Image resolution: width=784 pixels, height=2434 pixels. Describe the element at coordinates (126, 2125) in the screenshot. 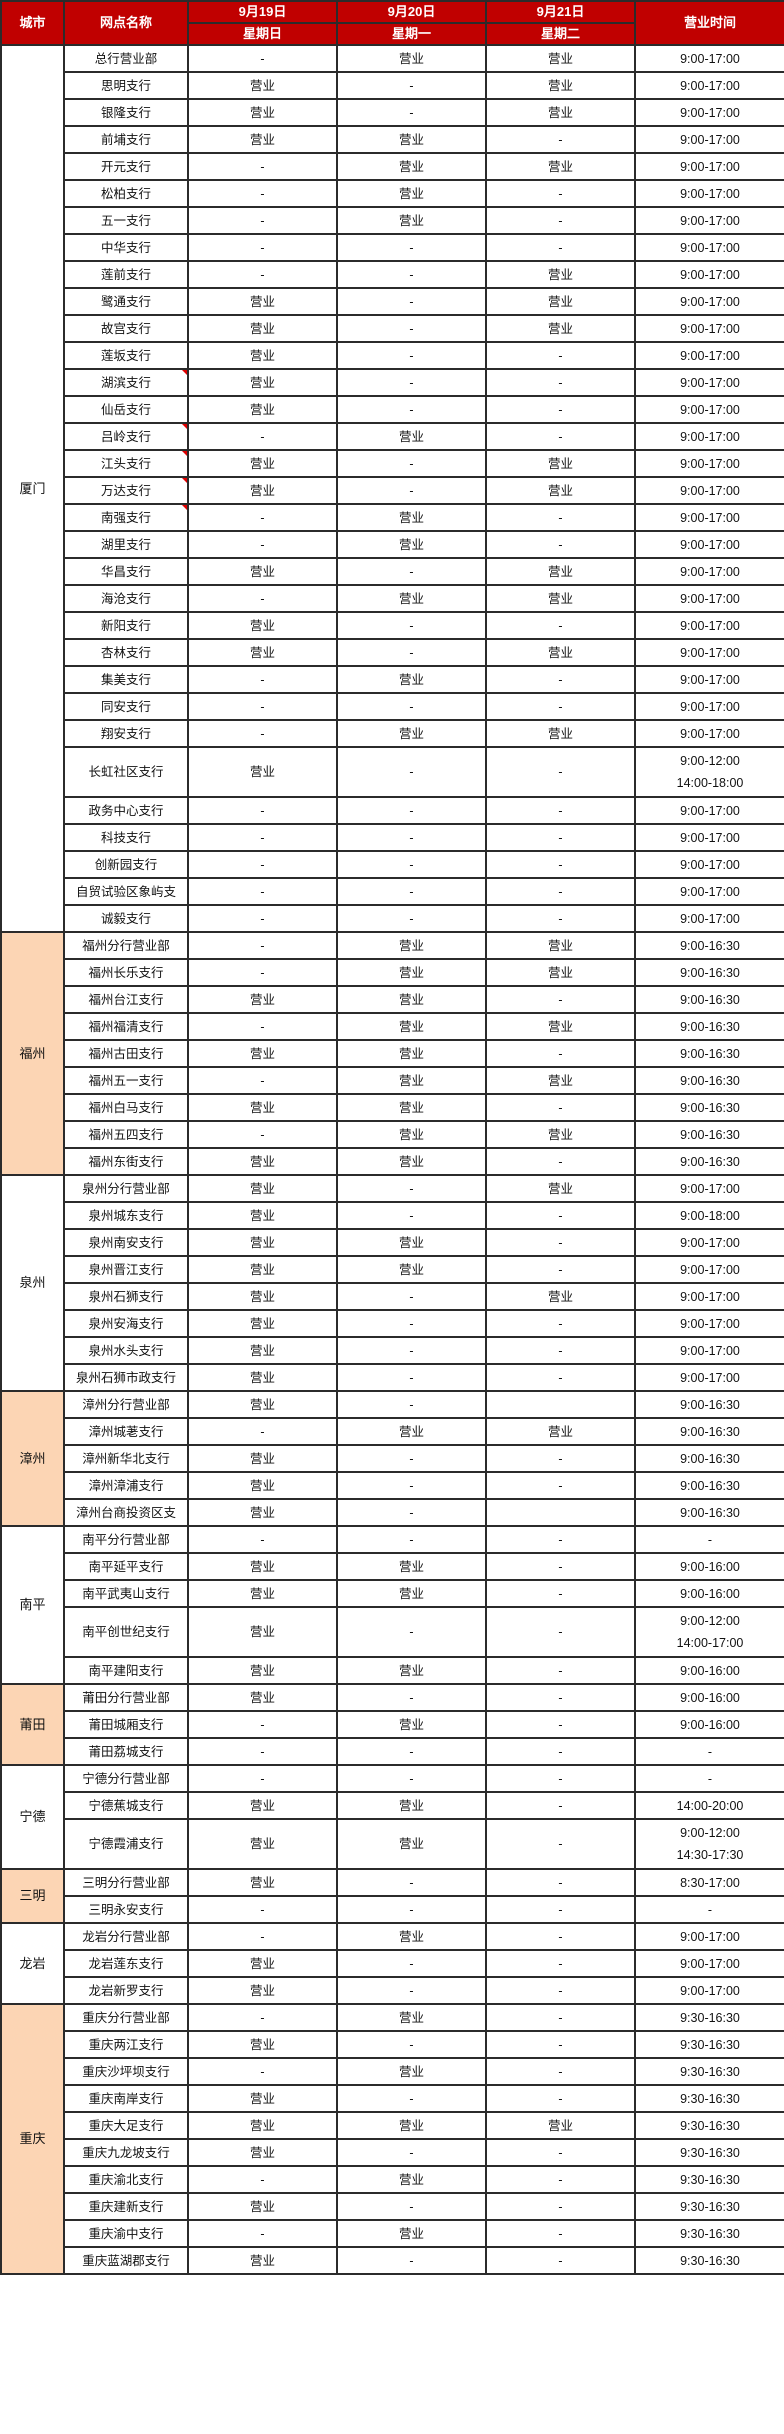

I see `branch-name: 重庆大足支行` at that location.